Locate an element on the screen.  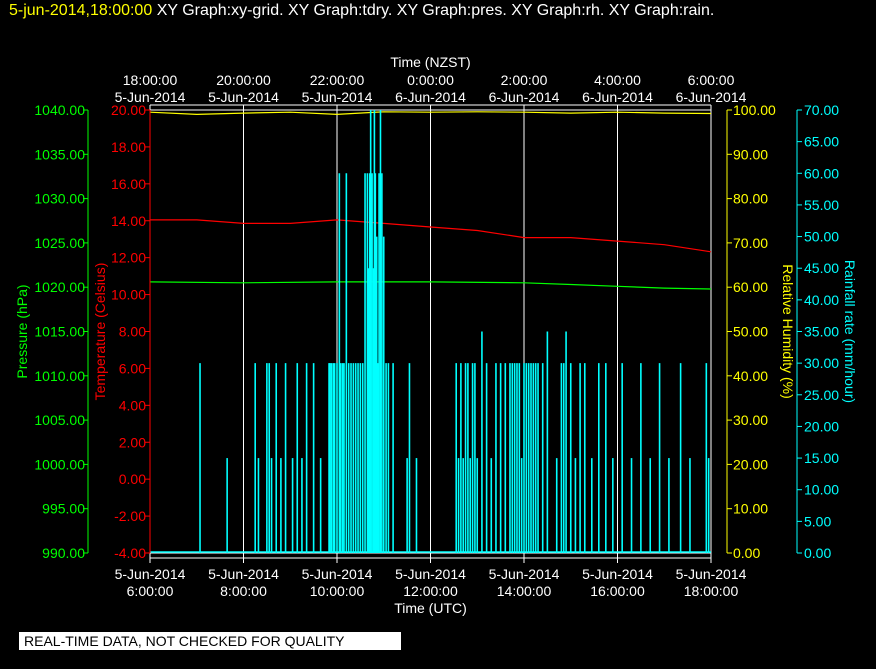
top-axis-title: Time (NZST) is located at coordinates (430, 62).